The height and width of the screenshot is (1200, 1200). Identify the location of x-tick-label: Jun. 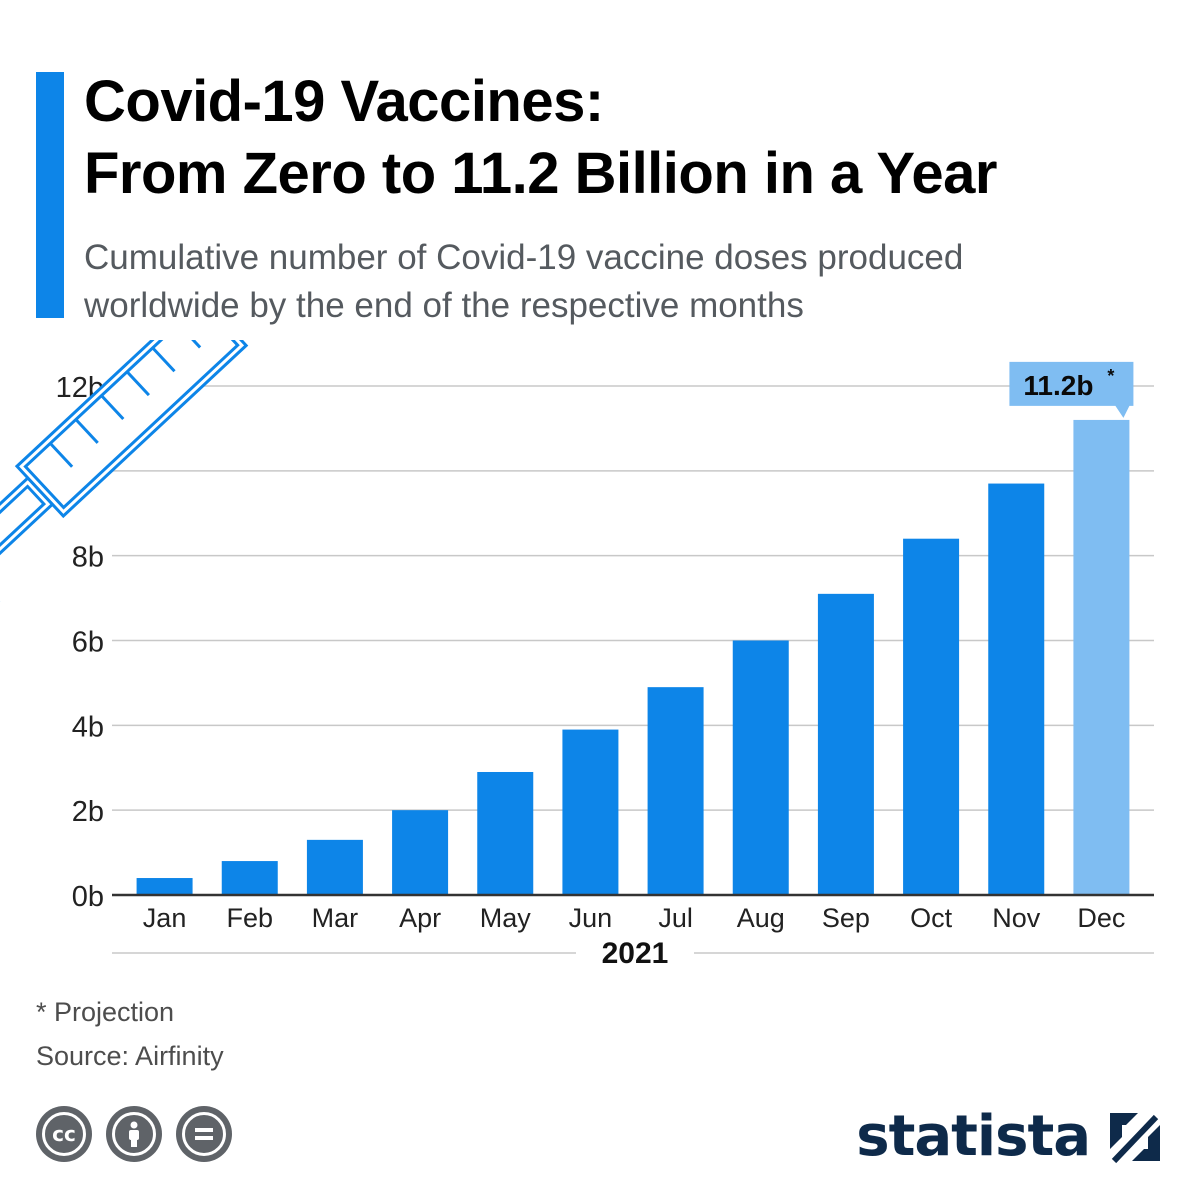
(591, 918).